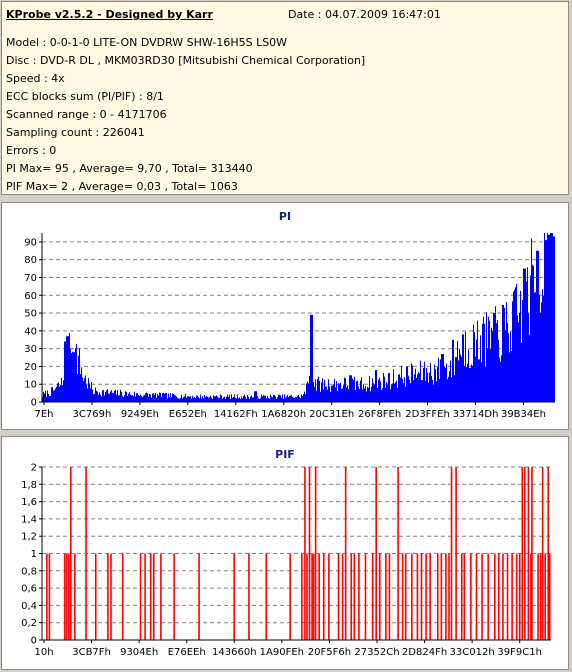 Image resolution: width=572 pixels, height=672 pixels. I want to click on pi-xtick-label: E652Eh, so click(188, 414).